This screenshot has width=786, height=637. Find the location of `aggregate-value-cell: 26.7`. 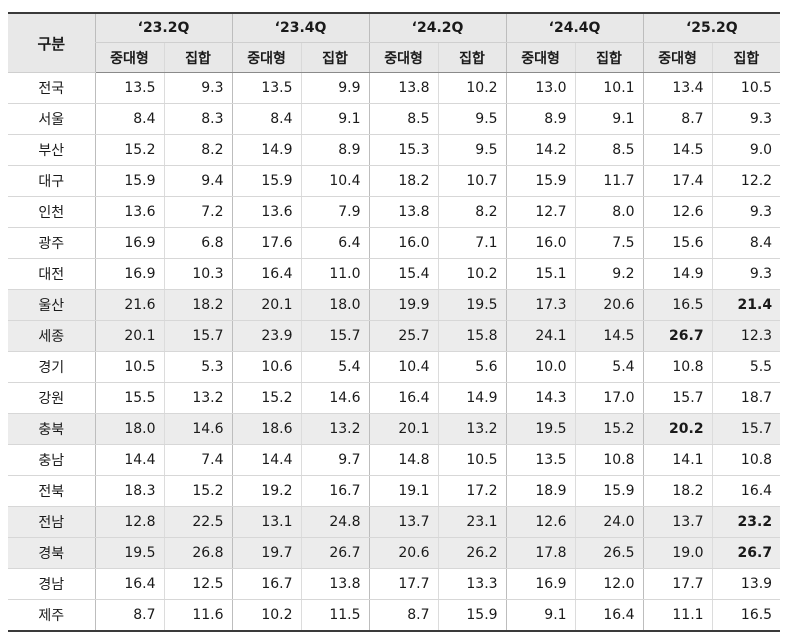

aggregate-value-cell: 26.7 is located at coordinates (335, 553).